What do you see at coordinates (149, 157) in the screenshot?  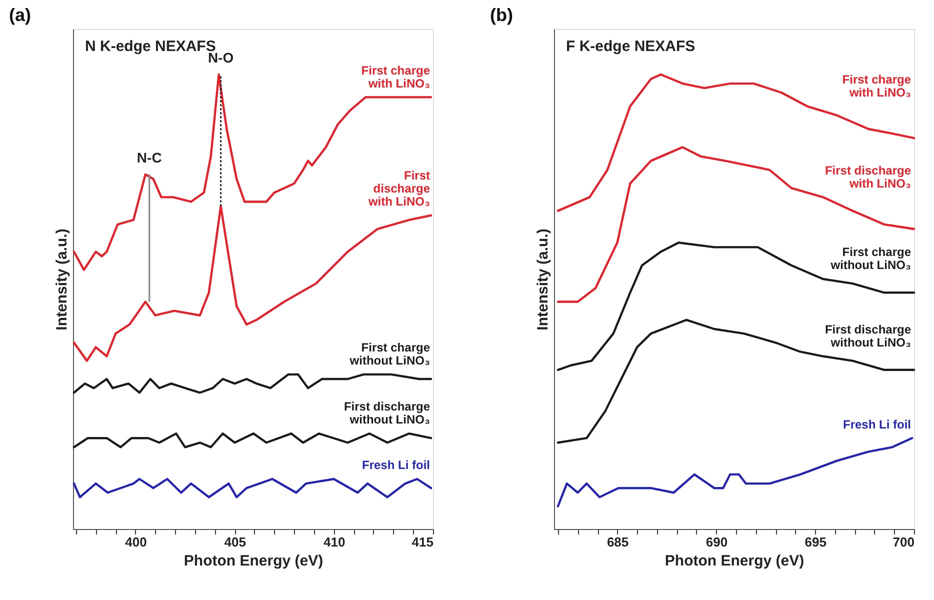 I see `ref-line-label: N-C` at bounding box center [149, 157].